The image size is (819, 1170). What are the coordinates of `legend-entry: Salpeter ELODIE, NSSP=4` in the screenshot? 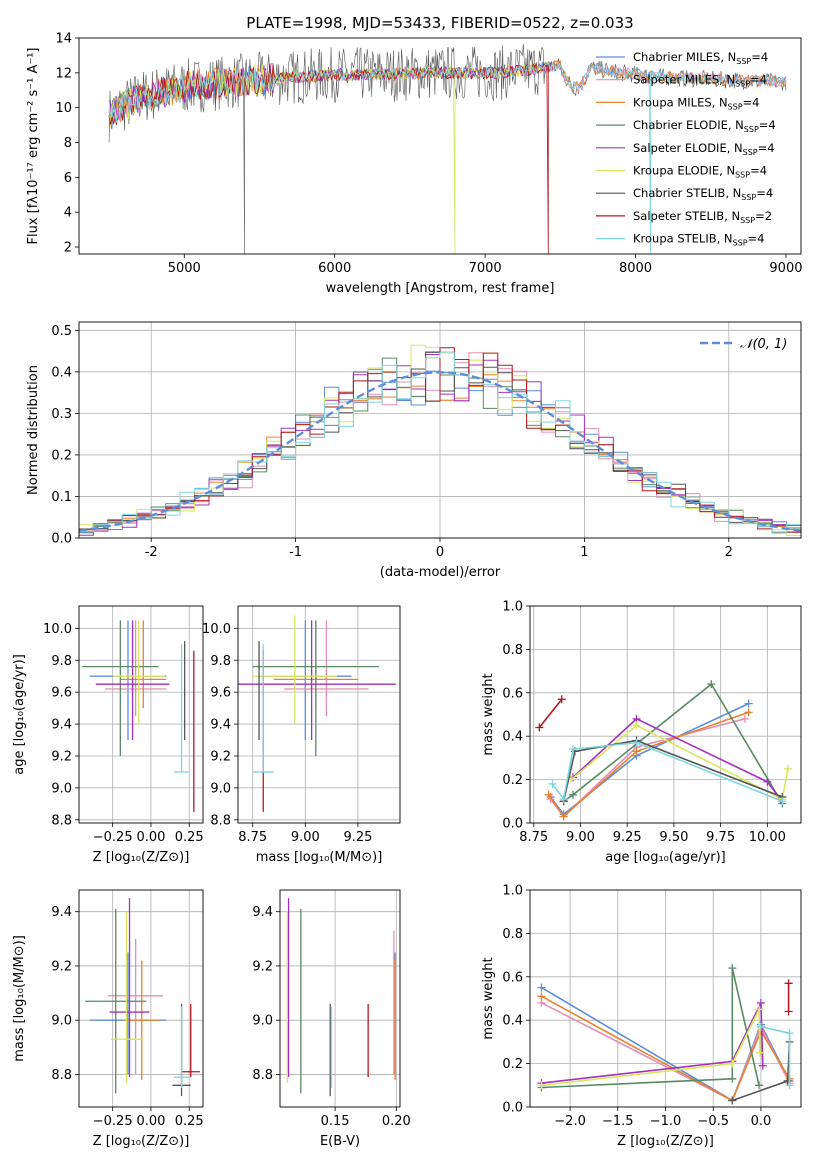 It's located at (704, 149).